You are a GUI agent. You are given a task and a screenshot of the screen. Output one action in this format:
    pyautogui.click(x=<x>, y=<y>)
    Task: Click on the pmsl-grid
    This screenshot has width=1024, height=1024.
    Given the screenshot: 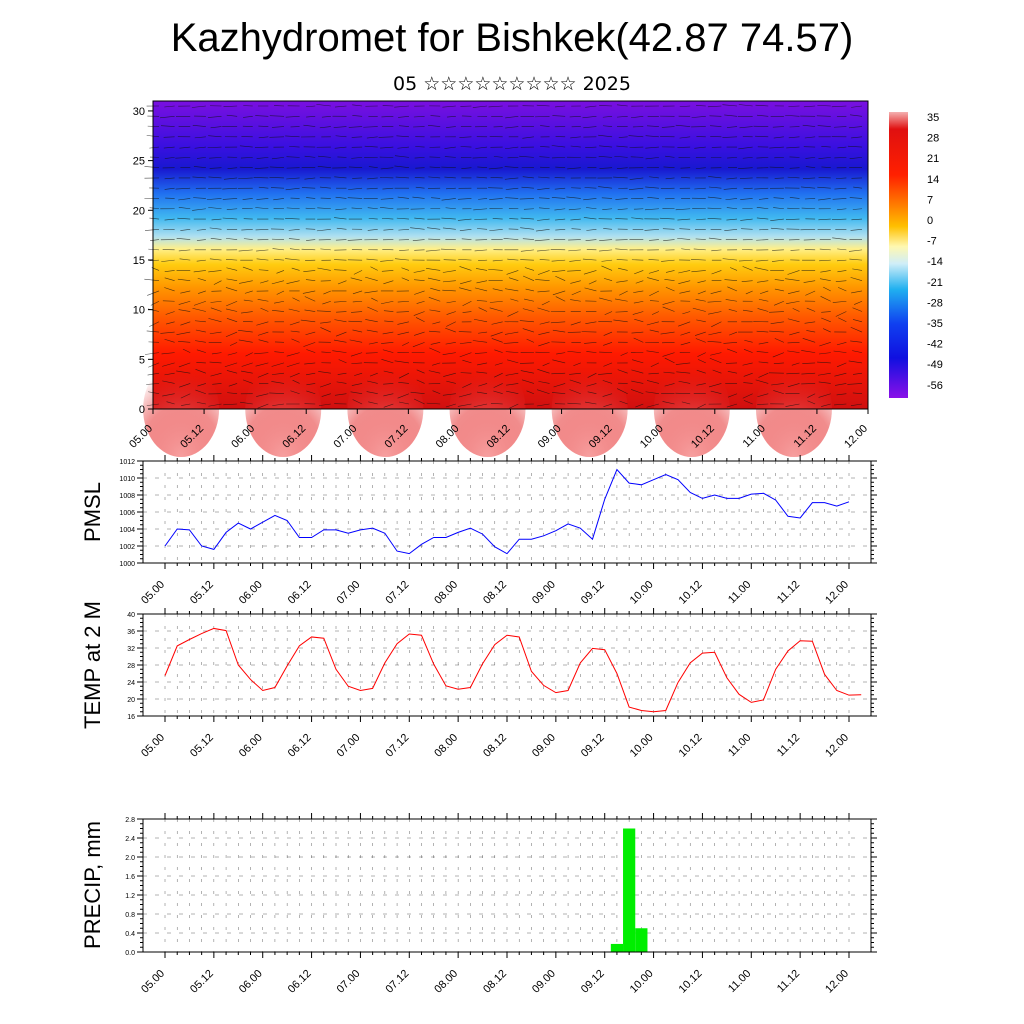 What is the action you would take?
    pyautogui.click(x=507, y=512)
    